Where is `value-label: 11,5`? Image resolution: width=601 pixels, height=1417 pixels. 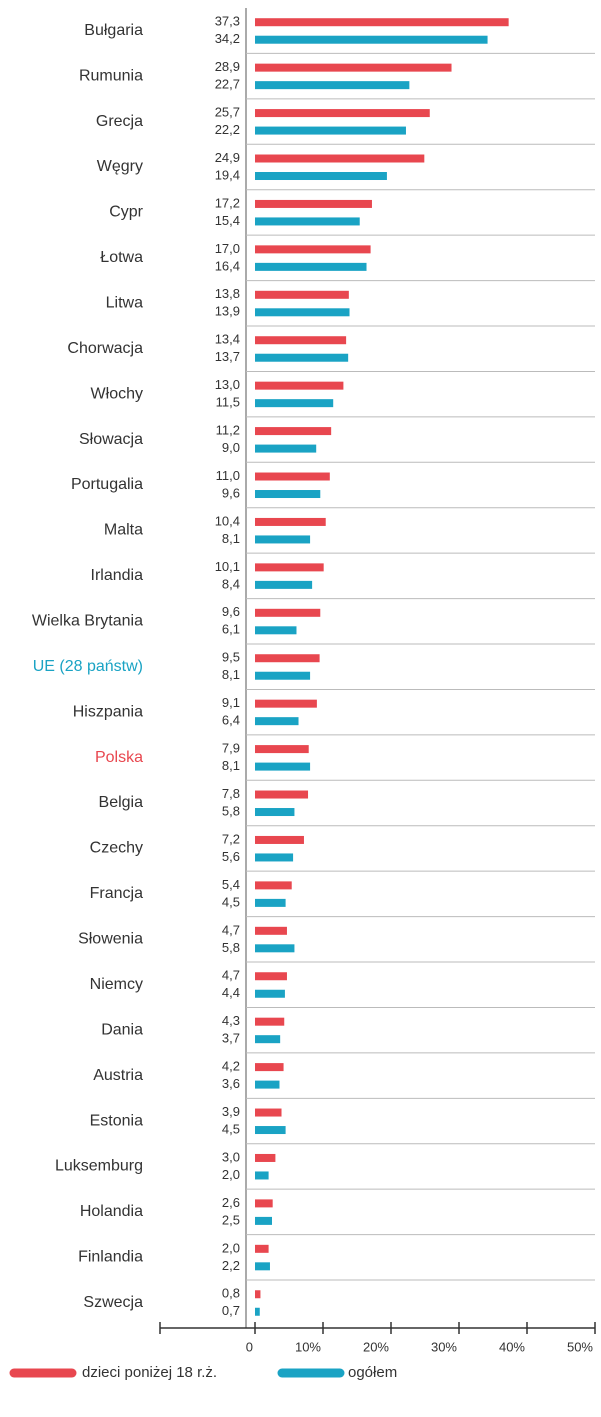
value-label: 11,5 is located at coordinates (228, 402).